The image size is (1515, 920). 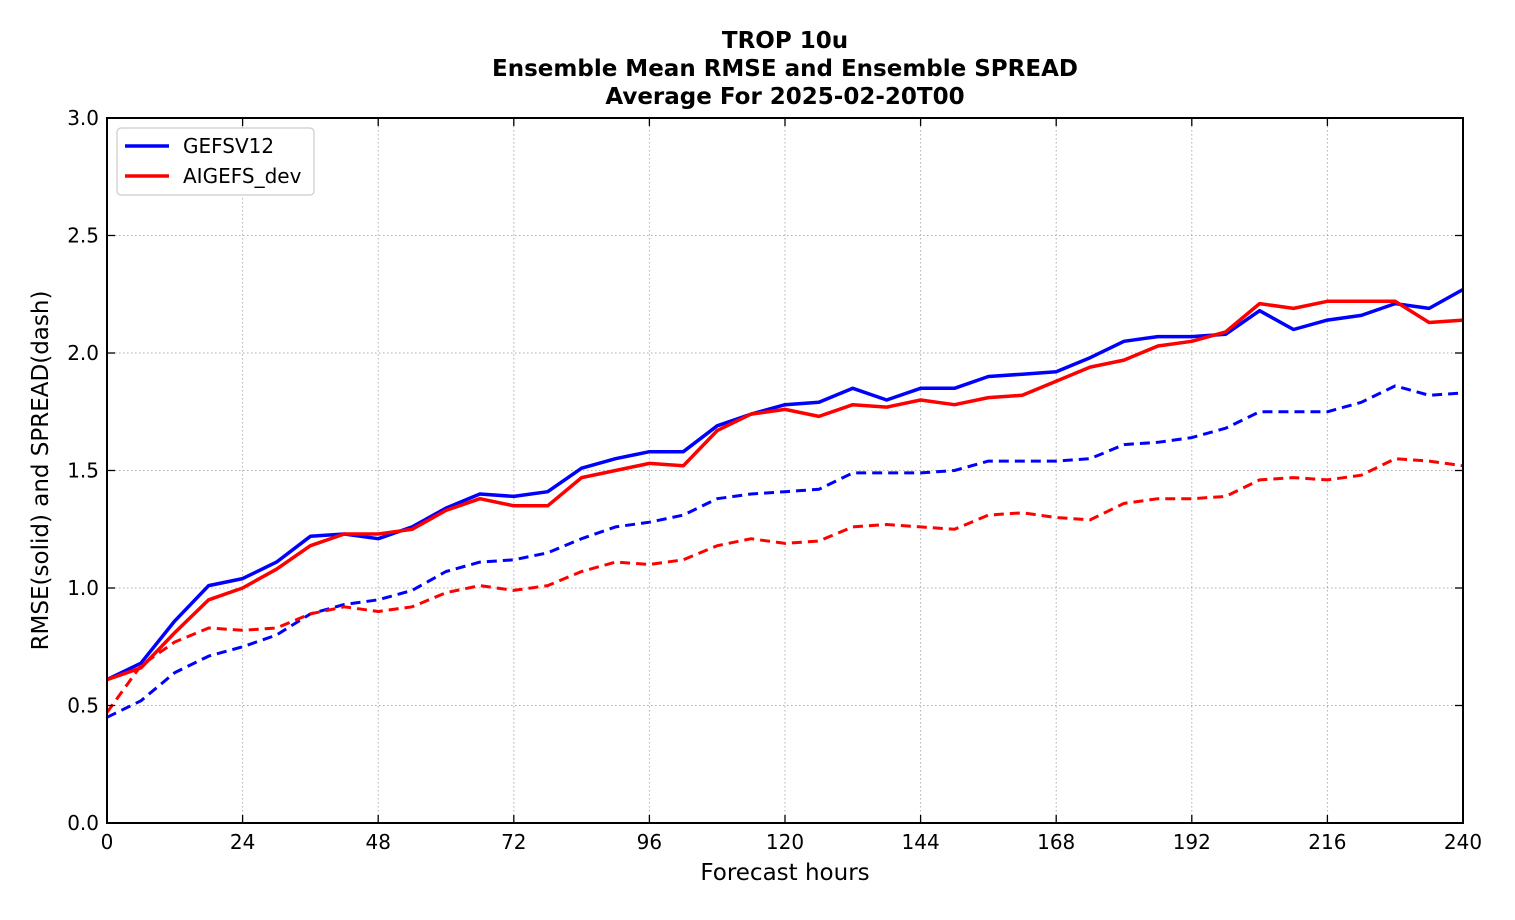 What do you see at coordinates (83, 118) in the screenshot?
I see `y-tick-label: 3.0` at bounding box center [83, 118].